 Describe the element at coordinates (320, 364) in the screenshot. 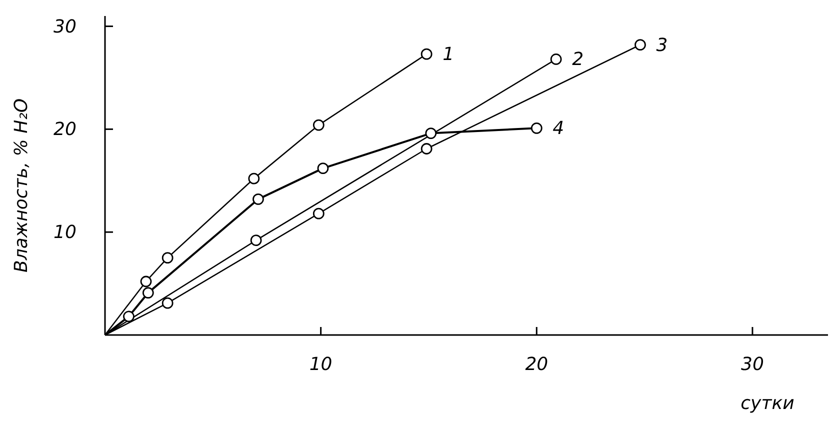

I see `x-tick-label: 10` at that location.